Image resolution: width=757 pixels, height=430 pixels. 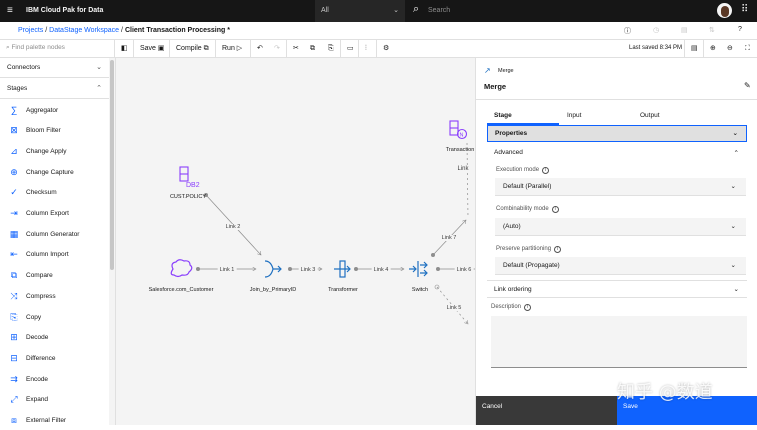 I want to click on palette-item-decode: ⊞ Decode, so click(x=28, y=338).